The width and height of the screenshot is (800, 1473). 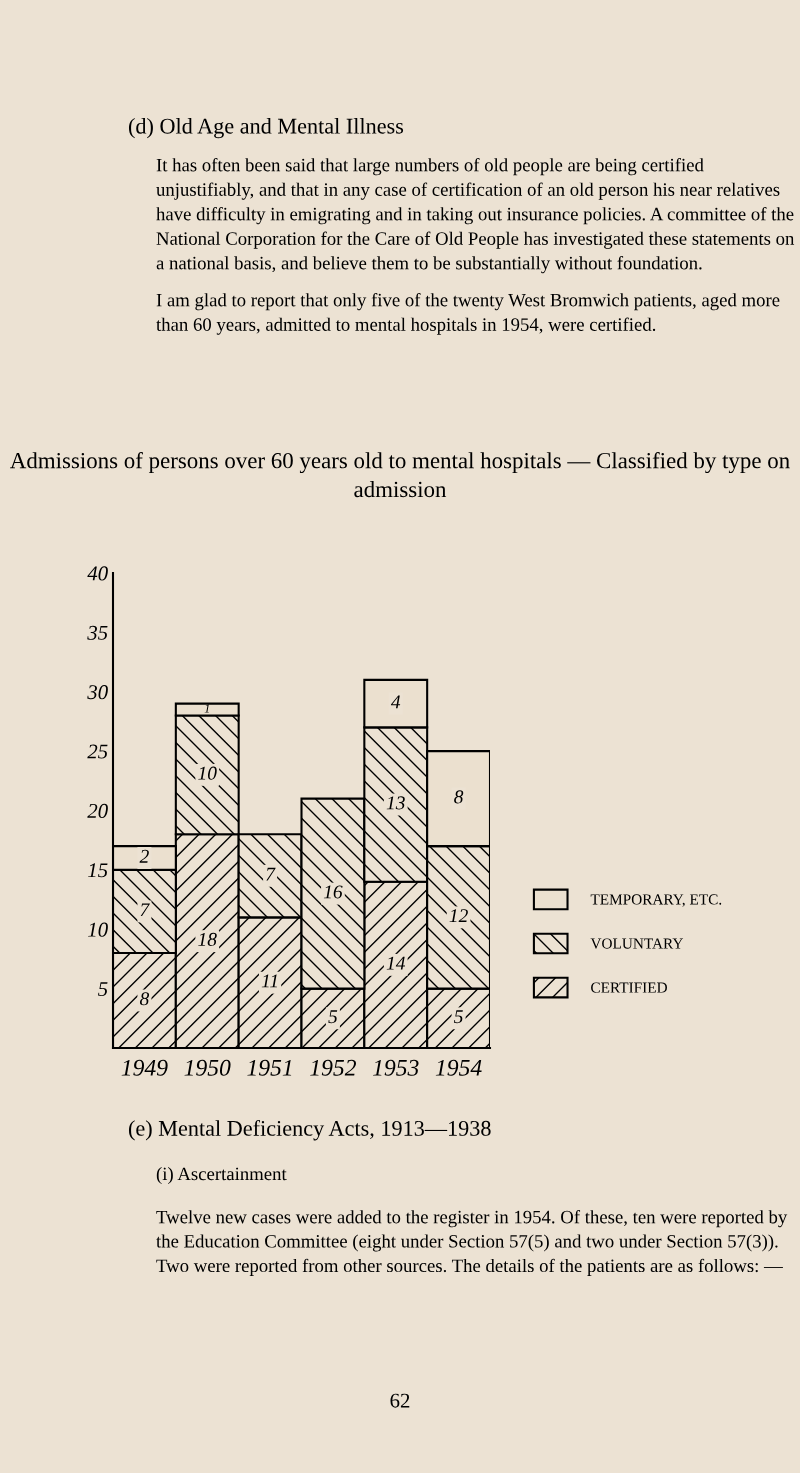 I want to click on y-tick-label: 35, so click(x=97, y=632).